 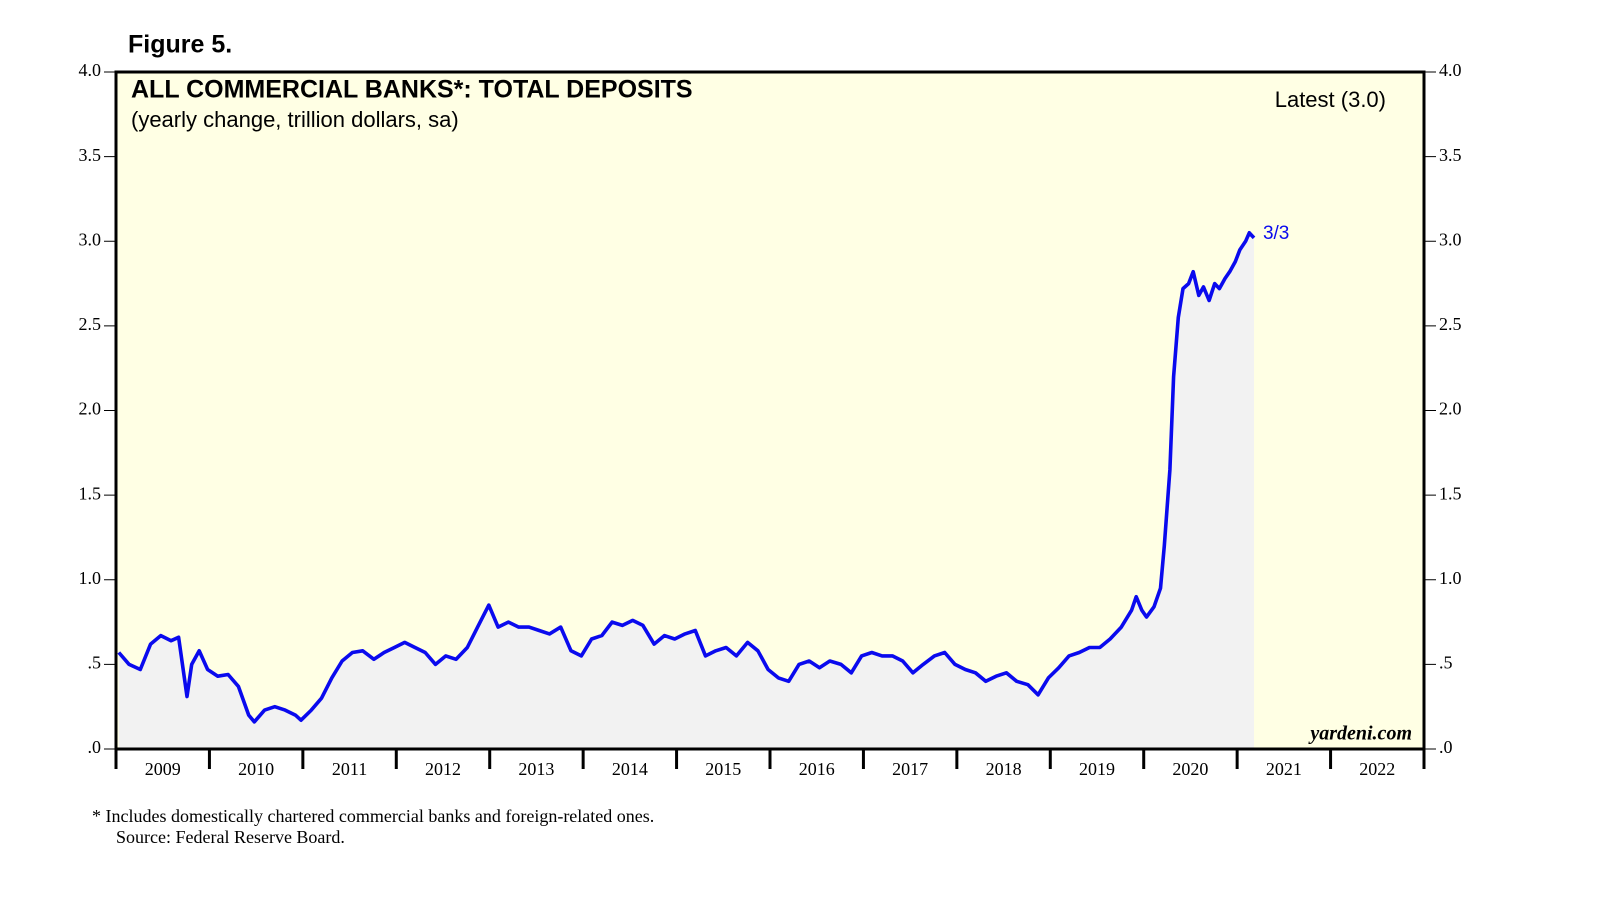 What do you see at coordinates (536, 769) in the screenshot?
I see `x-tick-label: 2013` at bounding box center [536, 769].